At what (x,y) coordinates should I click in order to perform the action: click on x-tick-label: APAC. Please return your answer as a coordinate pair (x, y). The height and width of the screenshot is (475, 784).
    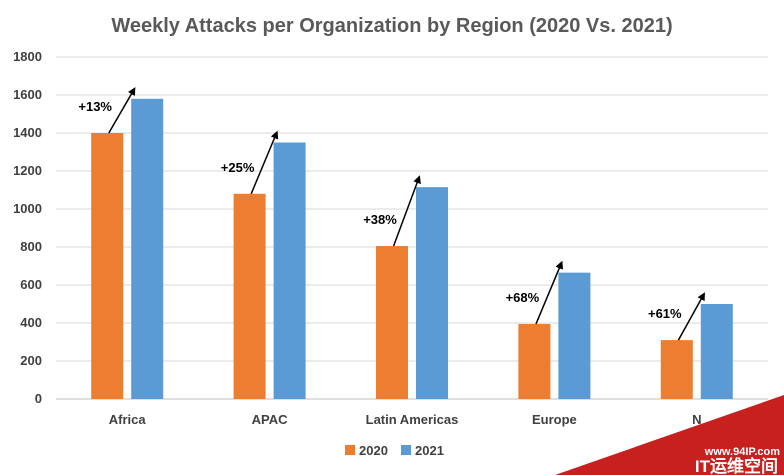
    Looking at the image, I should click on (270, 419).